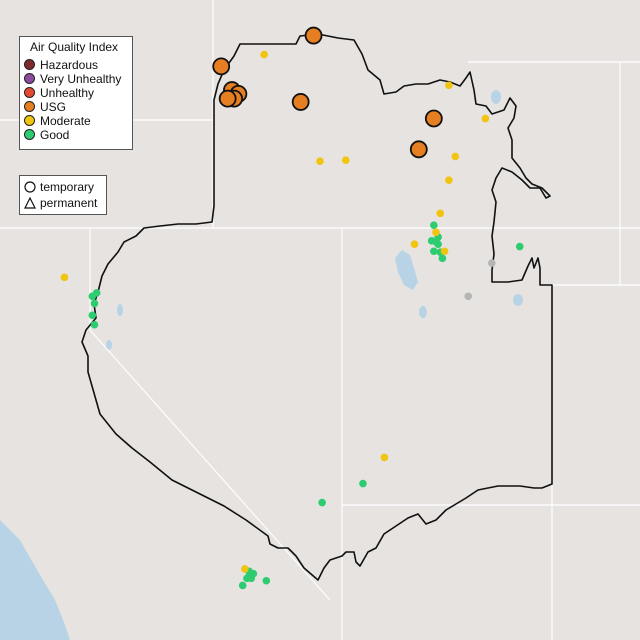 This screenshot has height=640, width=640. Describe the element at coordinates (67, 187) in the screenshot. I see `legend-item-label: temporary` at that location.